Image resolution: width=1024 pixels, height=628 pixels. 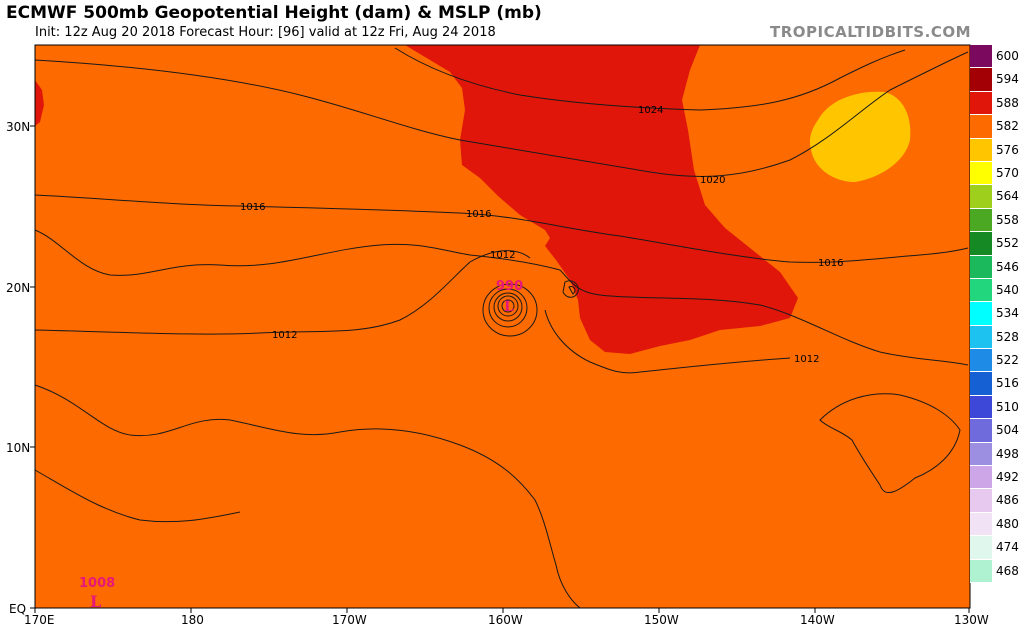 I want to click on colorbar-label: 516, so click(x=1007, y=383).